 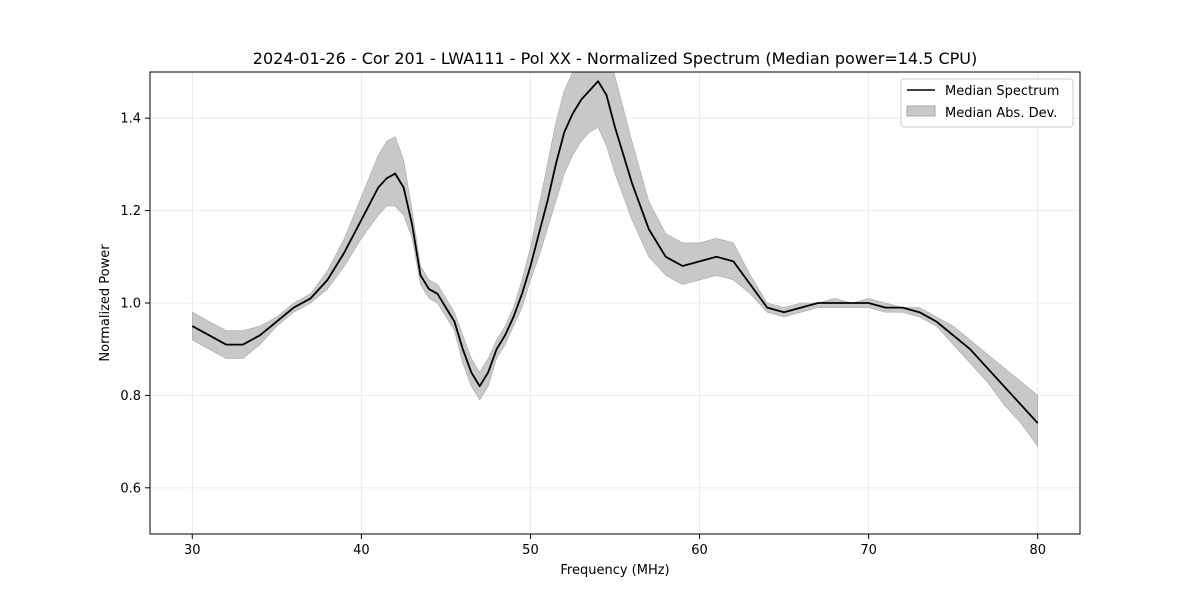 What do you see at coordinates (130, 304) in the screenshot?
I see `y-tick-label: 1.0` at bounding box center [130, 304].